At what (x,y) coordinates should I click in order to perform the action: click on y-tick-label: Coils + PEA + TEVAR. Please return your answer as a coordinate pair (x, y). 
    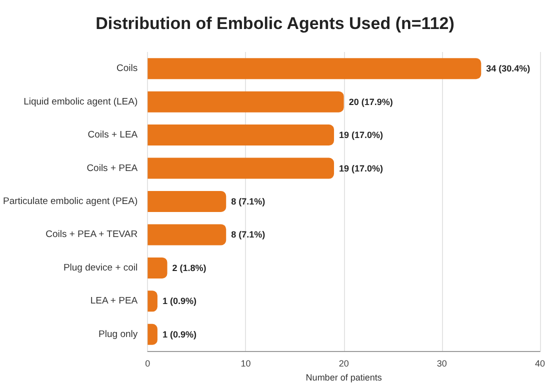
    Looking at the image, I should click on (92, 234).